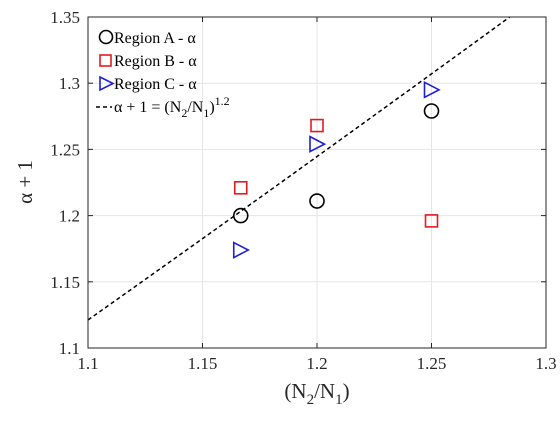 The image size is (560, 421). I want to click on y-tick-label: 1.35, so click(65, 17).